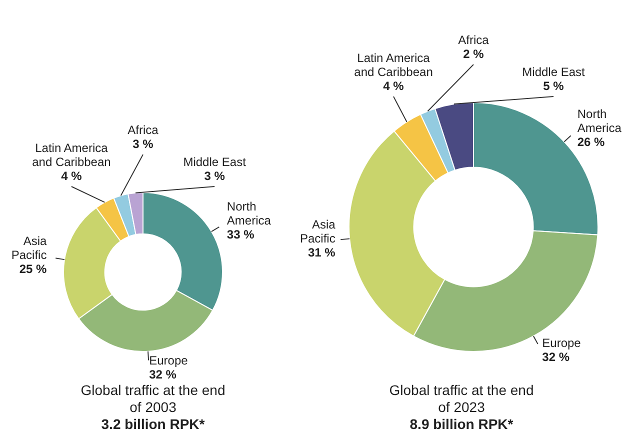  Describe the element at coordinates (591, 141) in the screenshot. I see `data-label: 26 %` at that location.